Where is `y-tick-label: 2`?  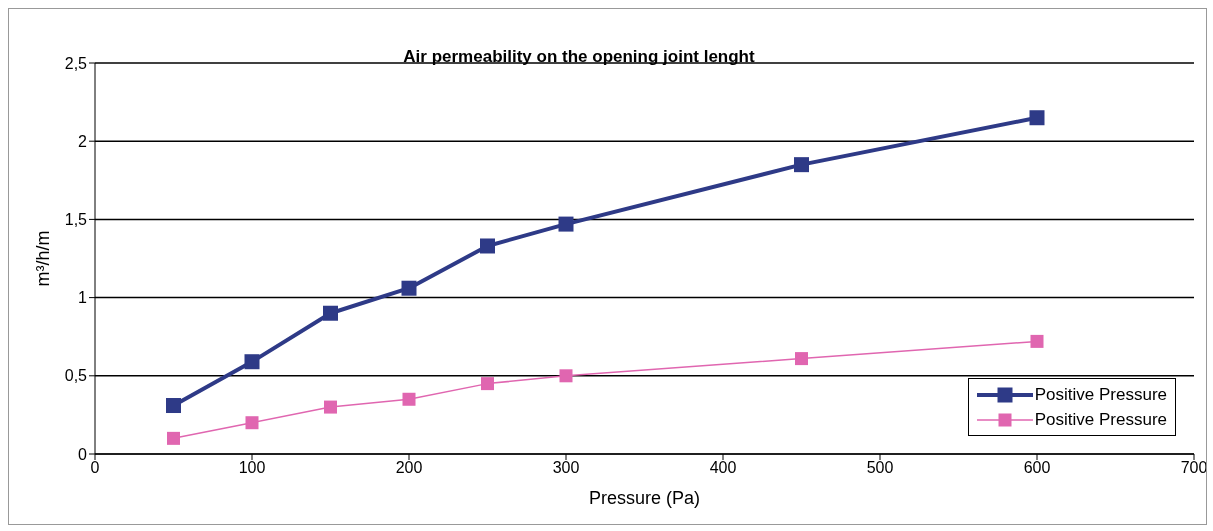
y-tick-label: 2 is located at coordinates (83, 141).